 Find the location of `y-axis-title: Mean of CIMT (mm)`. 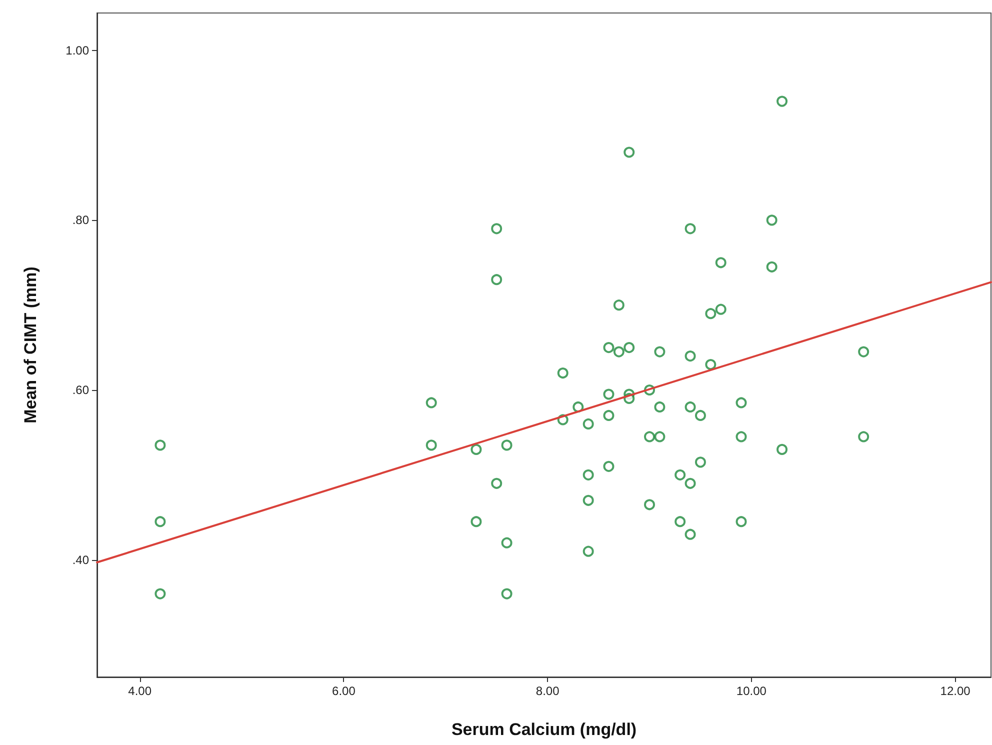

y-axis-title: Mean of CIMT (mm) is located at coordinates (30, 345).